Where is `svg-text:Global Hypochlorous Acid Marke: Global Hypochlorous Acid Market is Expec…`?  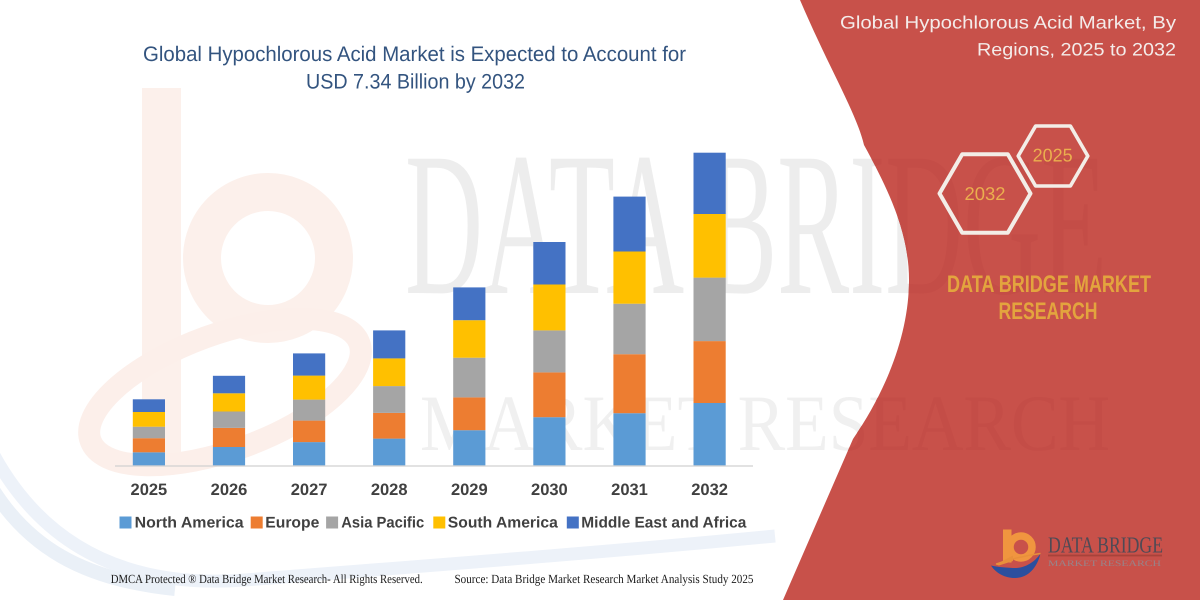
svg-text:Global Hypochlorous Acid Marke: Global Hypochlorous Acid Market is Expec… is located at coordinates (414, 54).